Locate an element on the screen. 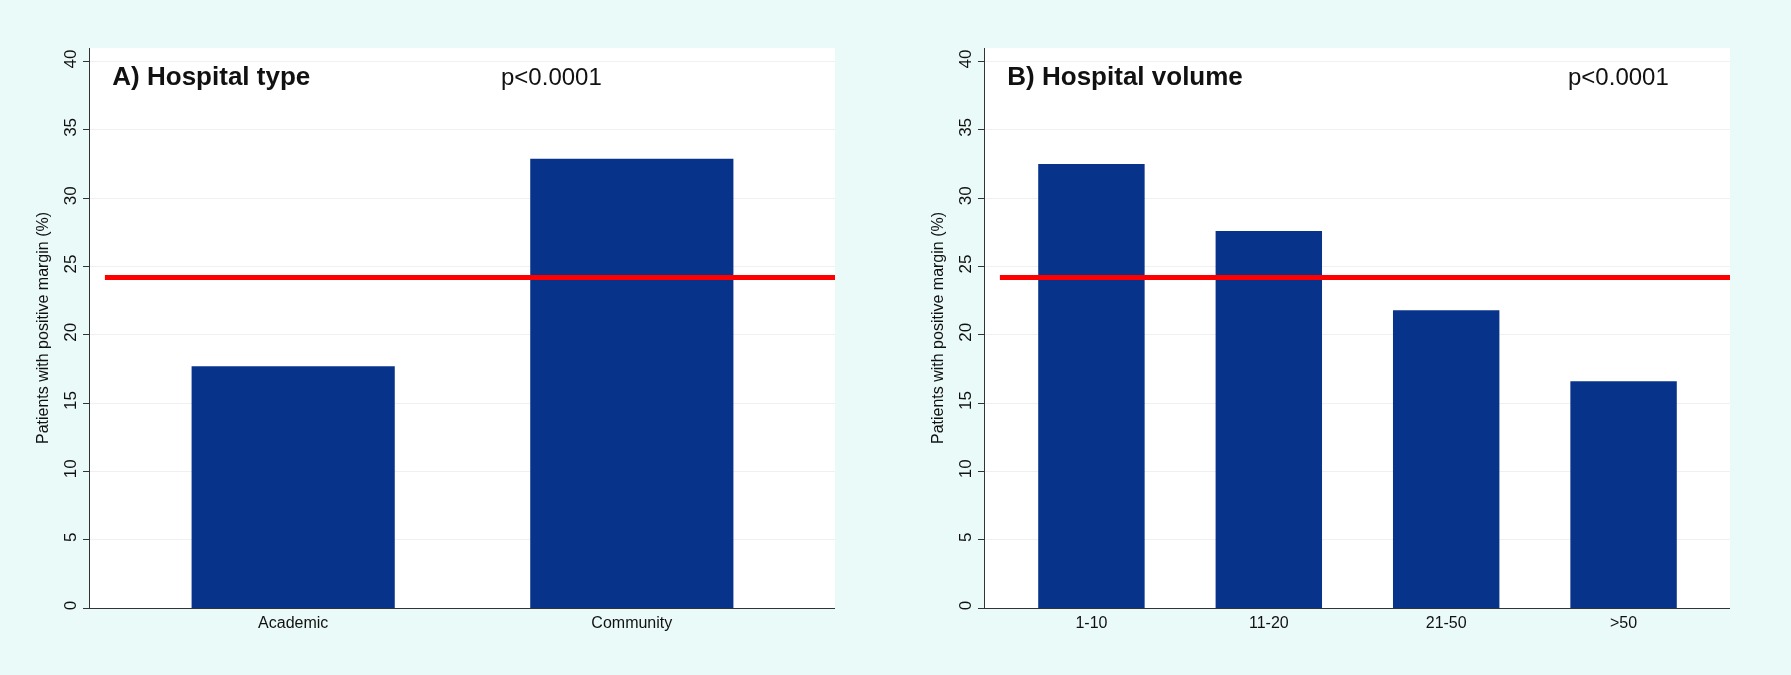 Image resolution: width=1791 pixels, height=675 pixels. x-tick-label: 11-20 is located at coordinates (1268, 623).